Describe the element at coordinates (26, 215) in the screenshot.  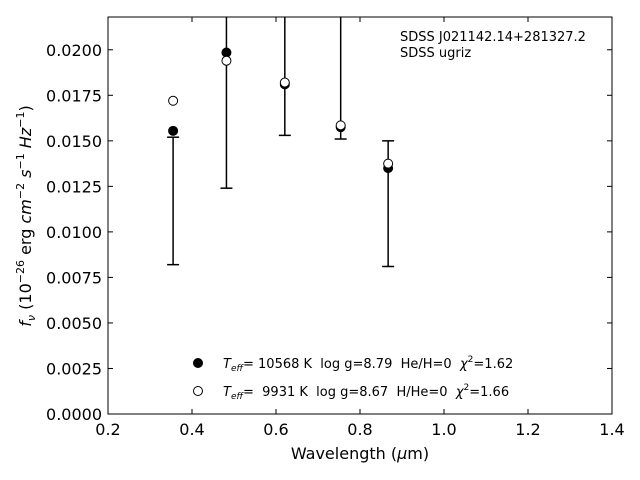
I see `y-axis-label: fν (10−26 erg cm−2 s−1 Hz−1)` at that location.